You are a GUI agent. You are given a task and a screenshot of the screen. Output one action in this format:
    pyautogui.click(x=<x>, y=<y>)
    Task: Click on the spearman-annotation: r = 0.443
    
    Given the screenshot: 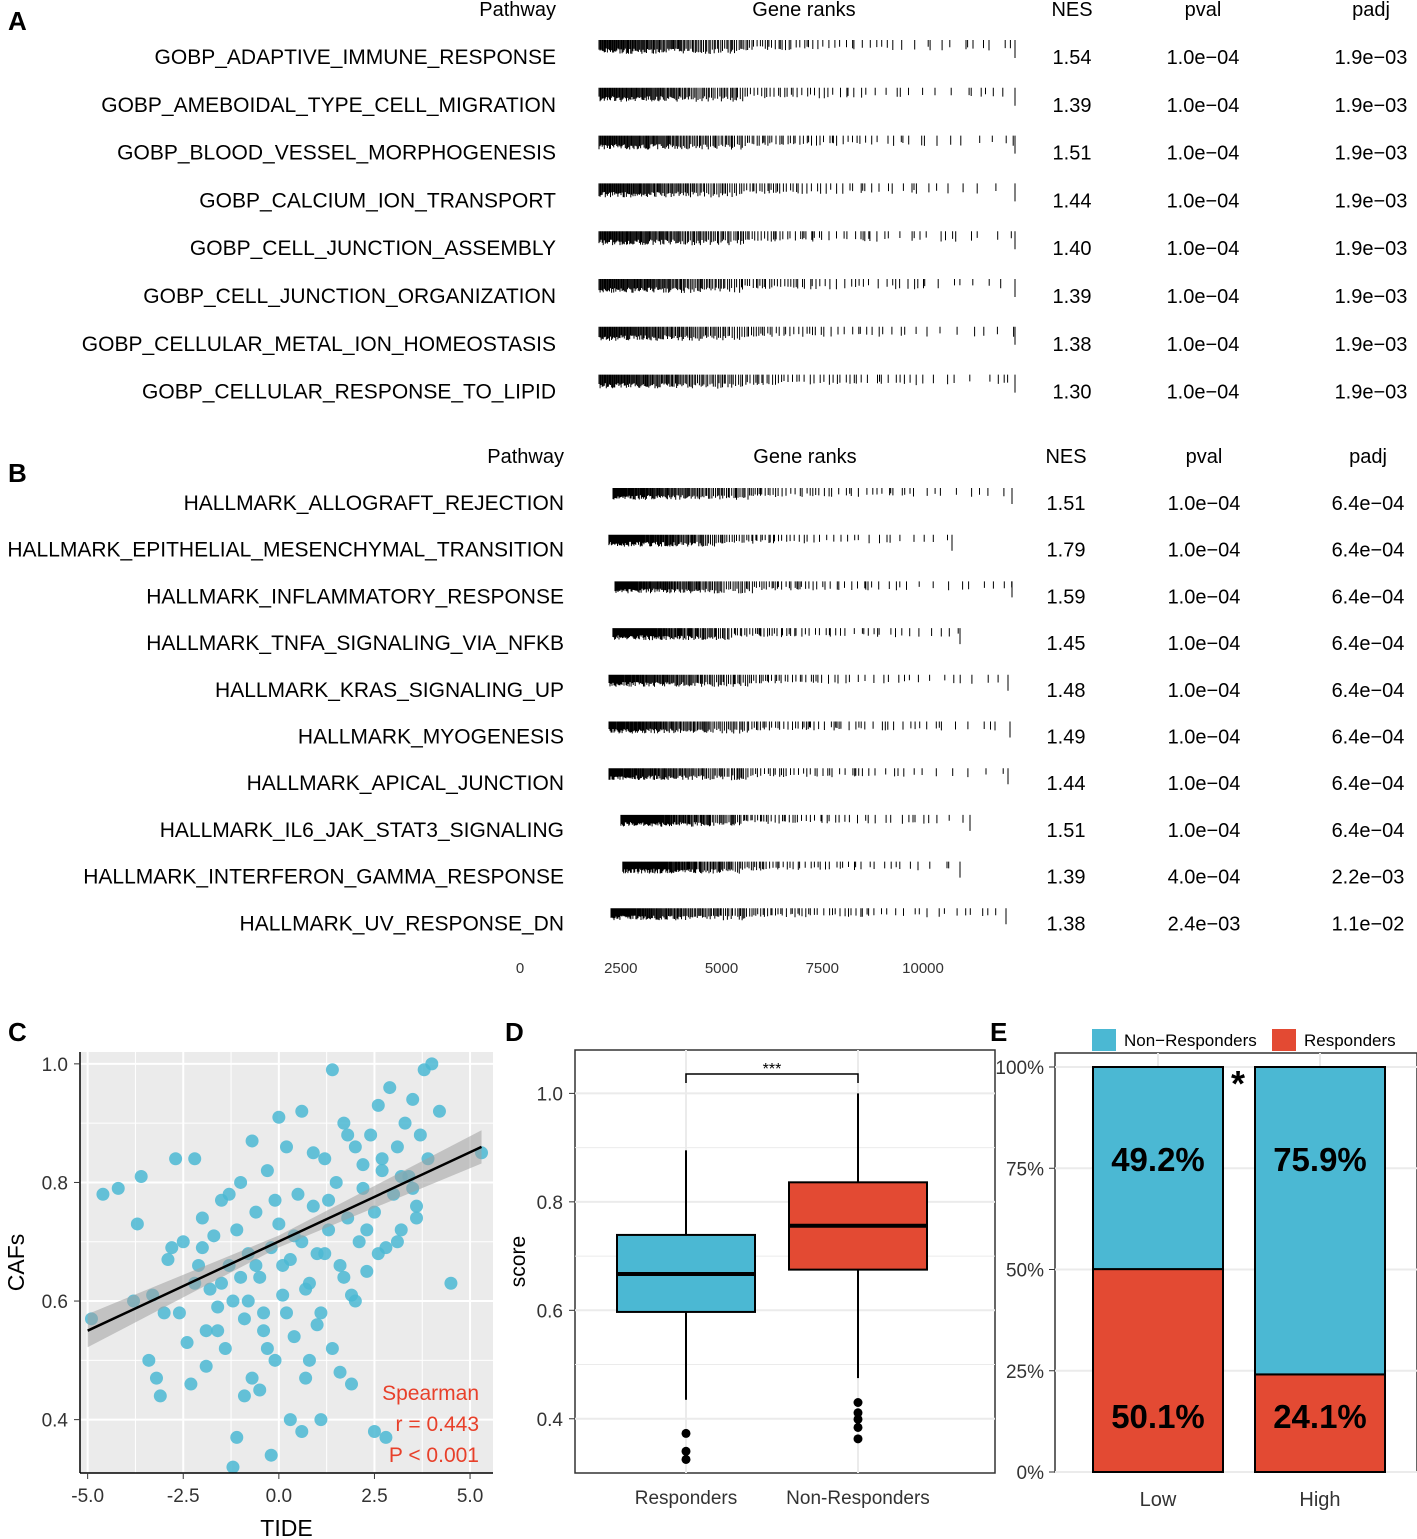 What is the action you would take?
    pyautogui.click(x=437, y=1424)
    